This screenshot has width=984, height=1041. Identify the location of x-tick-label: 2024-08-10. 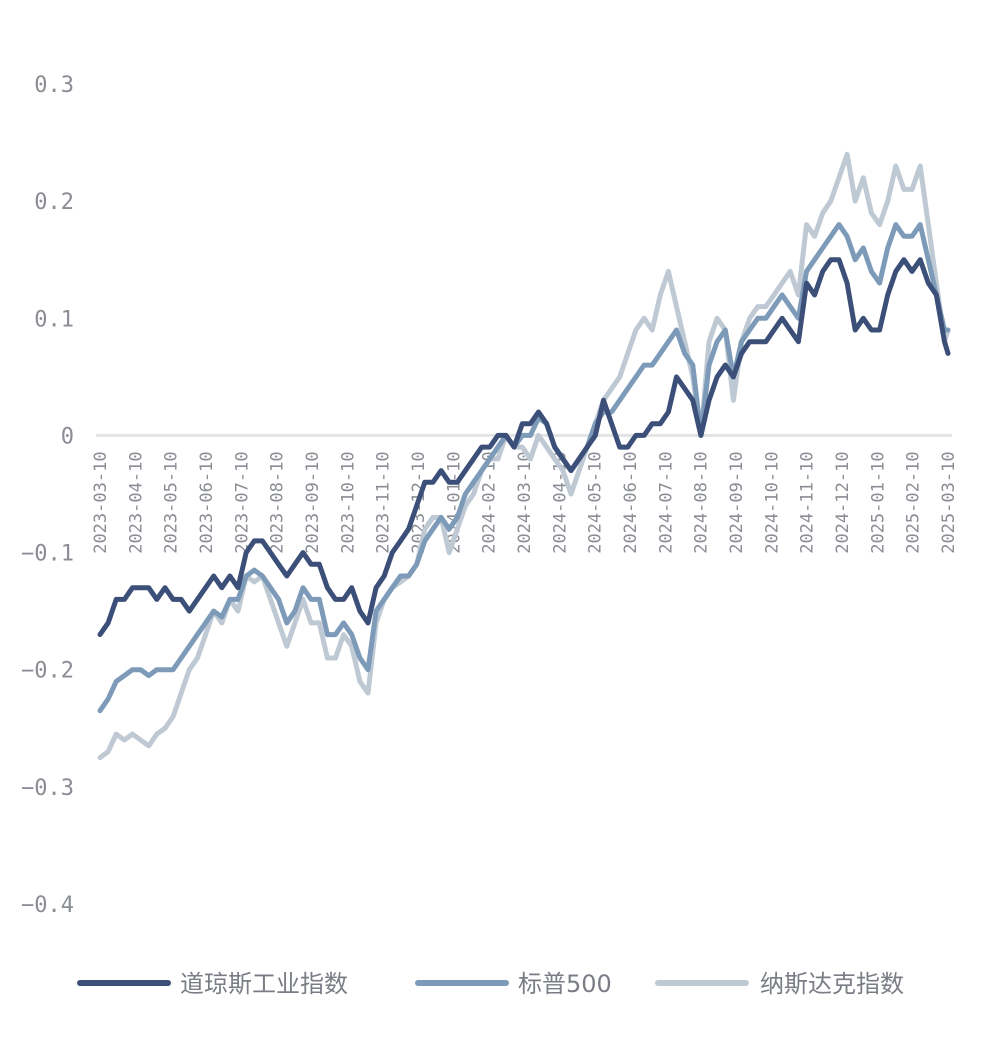
(702, 502).